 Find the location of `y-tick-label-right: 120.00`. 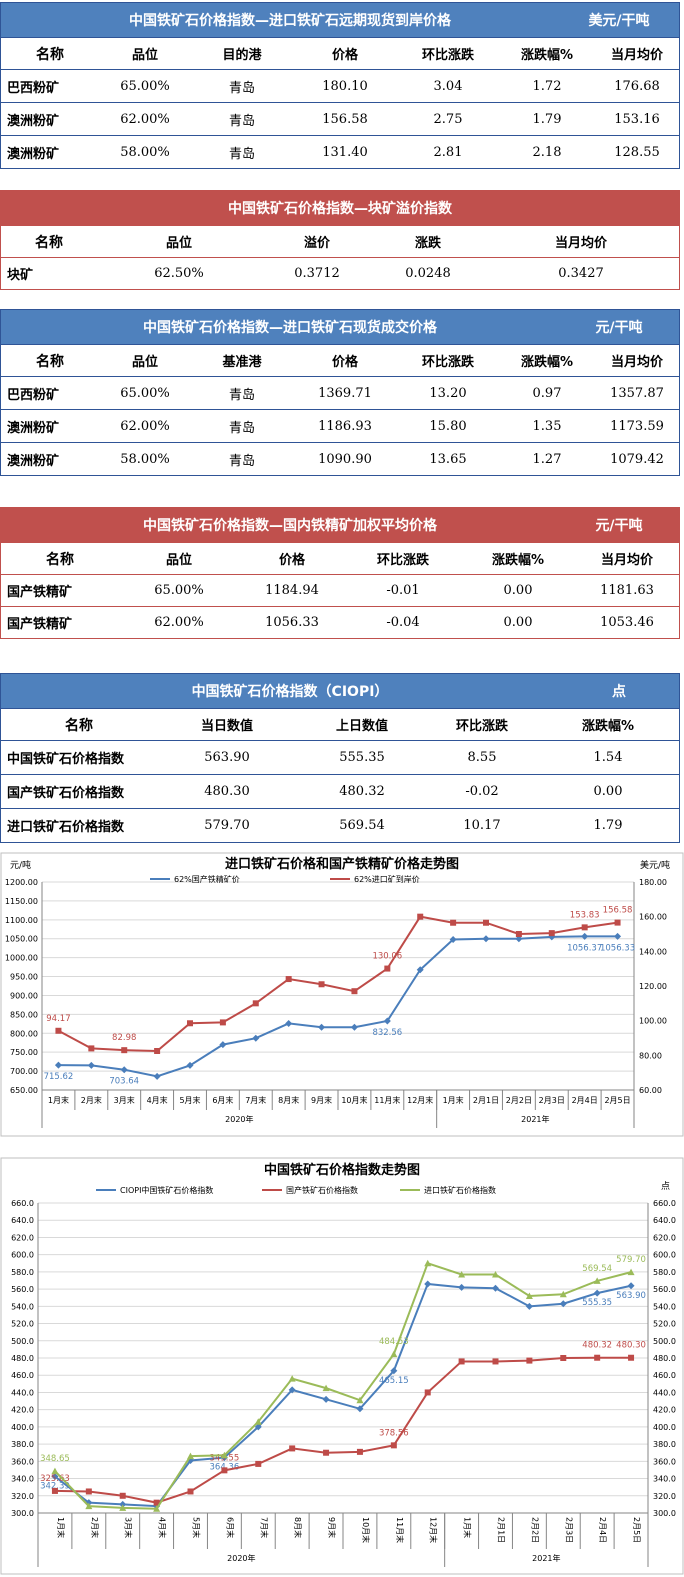

y-tick-label-right: 120.00 is located at coordinates (653, 986).